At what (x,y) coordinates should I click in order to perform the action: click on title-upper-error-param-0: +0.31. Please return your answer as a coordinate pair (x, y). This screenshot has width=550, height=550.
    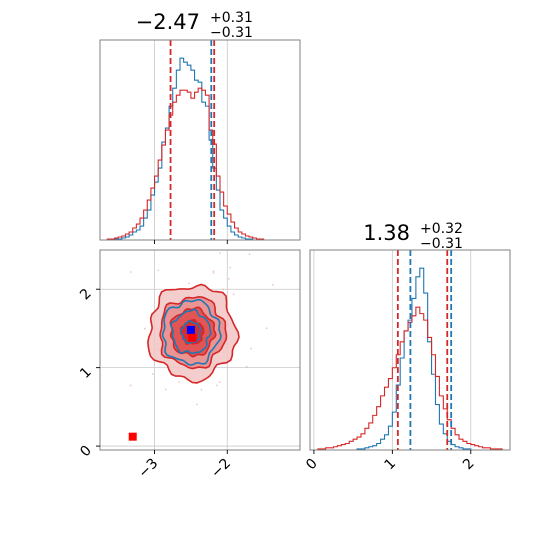
    Looking at the image, I should click on (231, 18).